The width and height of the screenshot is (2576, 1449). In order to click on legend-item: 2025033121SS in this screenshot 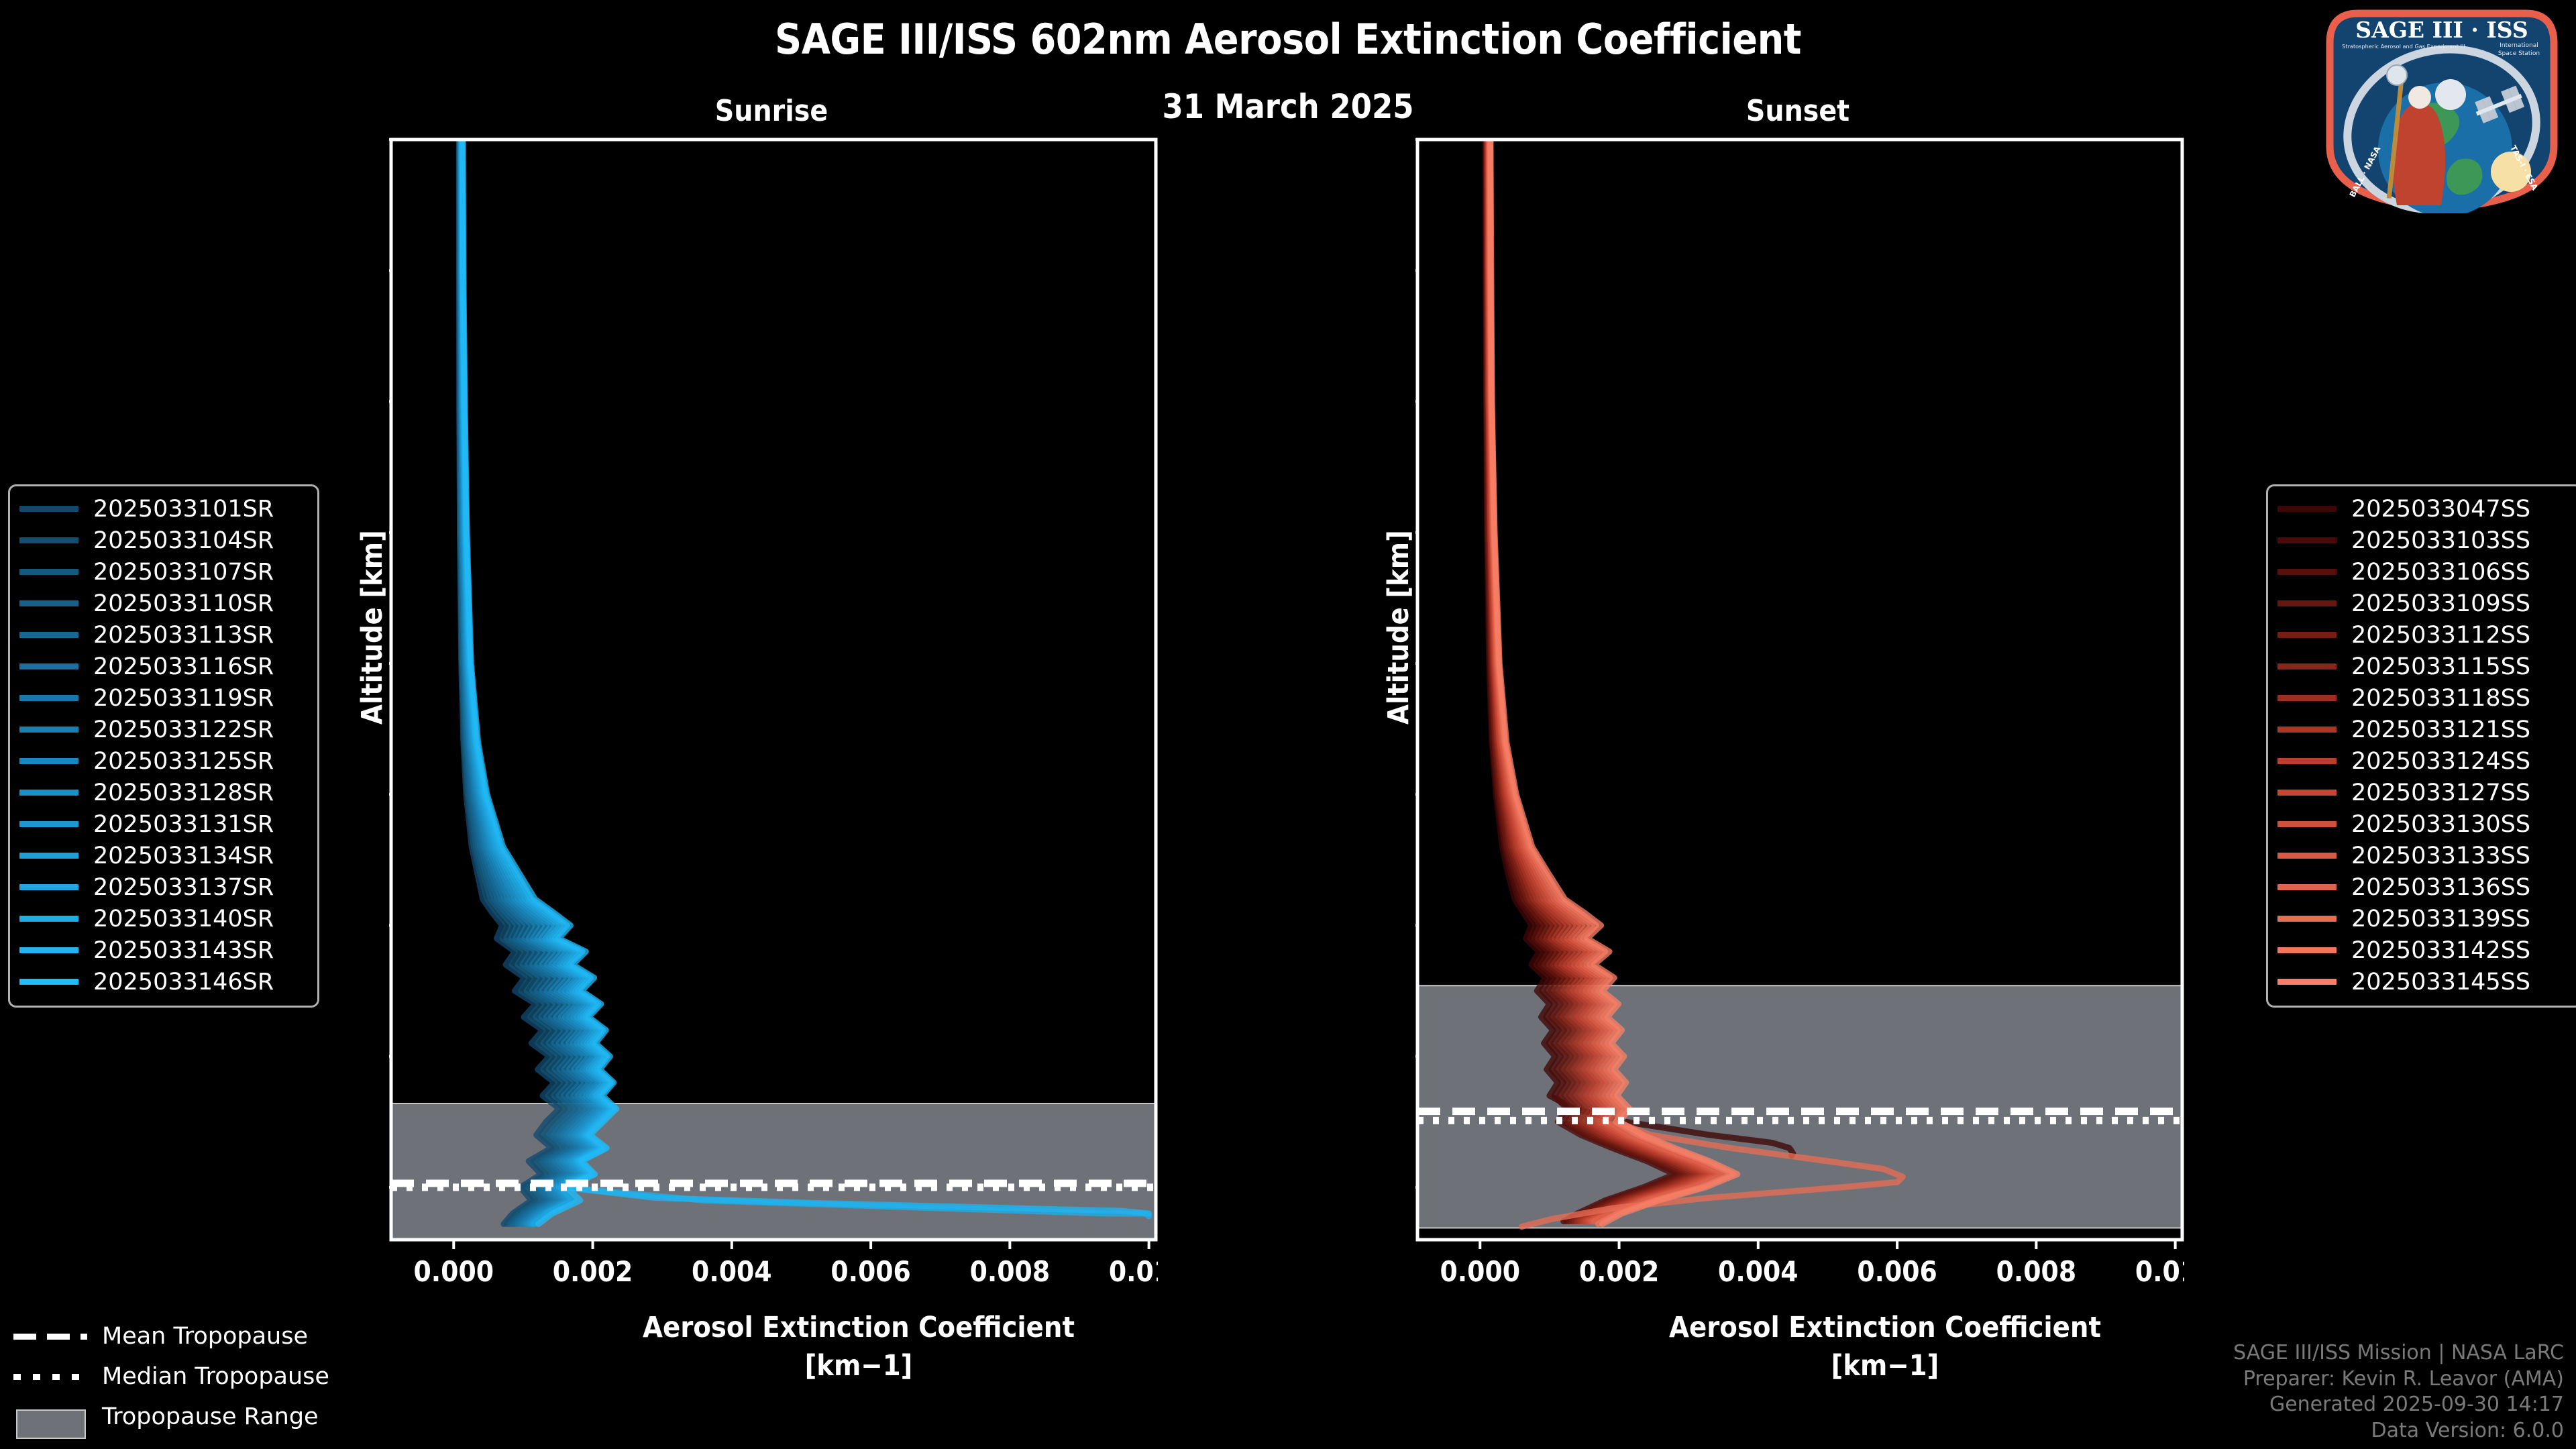, I will do `click(2424, 729)`.